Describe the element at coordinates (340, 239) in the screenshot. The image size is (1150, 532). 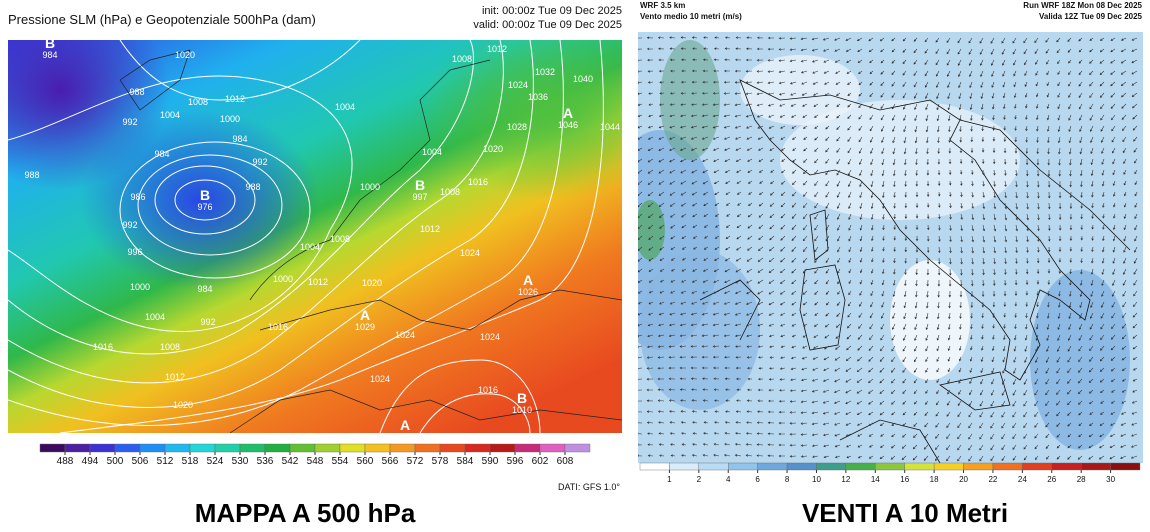
I see `isobar-label: 1008` at that location.